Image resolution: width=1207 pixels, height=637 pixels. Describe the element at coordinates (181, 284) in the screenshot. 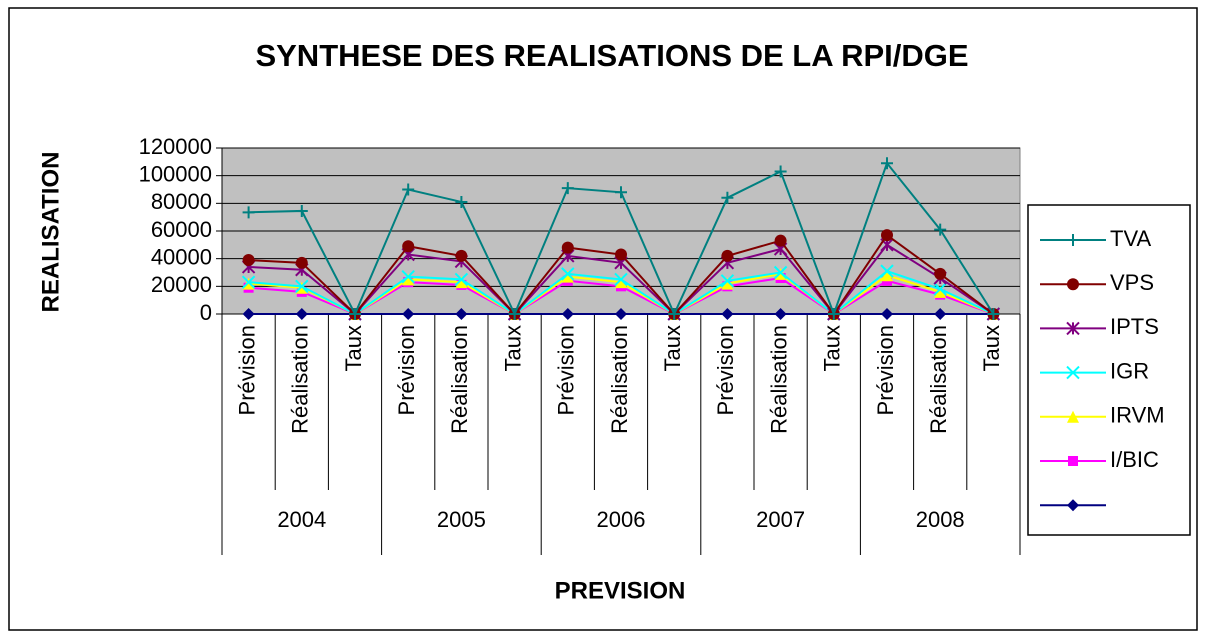

I see `y-tick-label: 20000` at that location.